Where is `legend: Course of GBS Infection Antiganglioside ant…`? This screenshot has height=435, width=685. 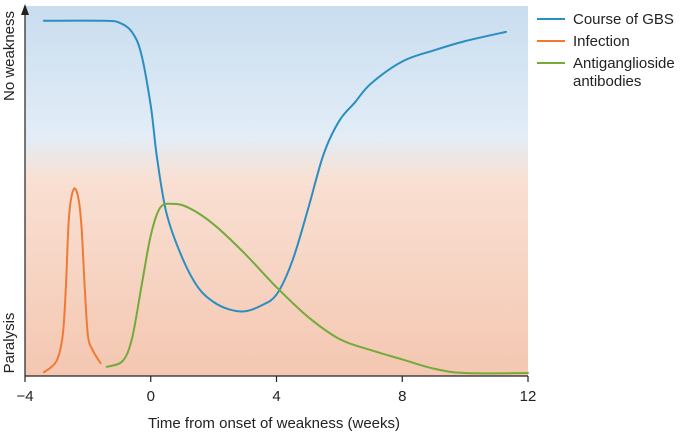 legend: Course of GBS Infection Antiganglioside ant… is located at coordinates (606, 50).